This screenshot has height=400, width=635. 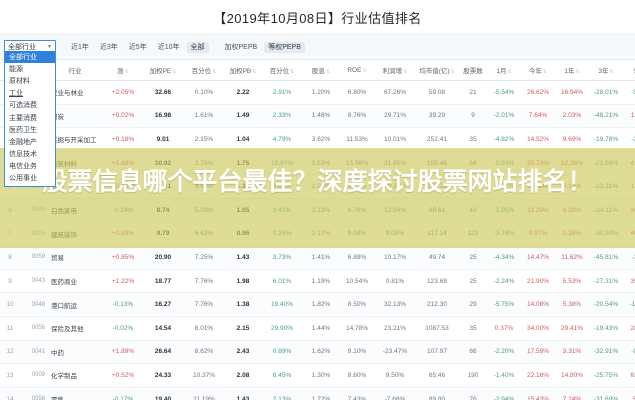 What do you see at coordinates (438, 116) in the screenshot?
I see `row-avg-marketcap: 39.29` at bounding box center [438, 116].